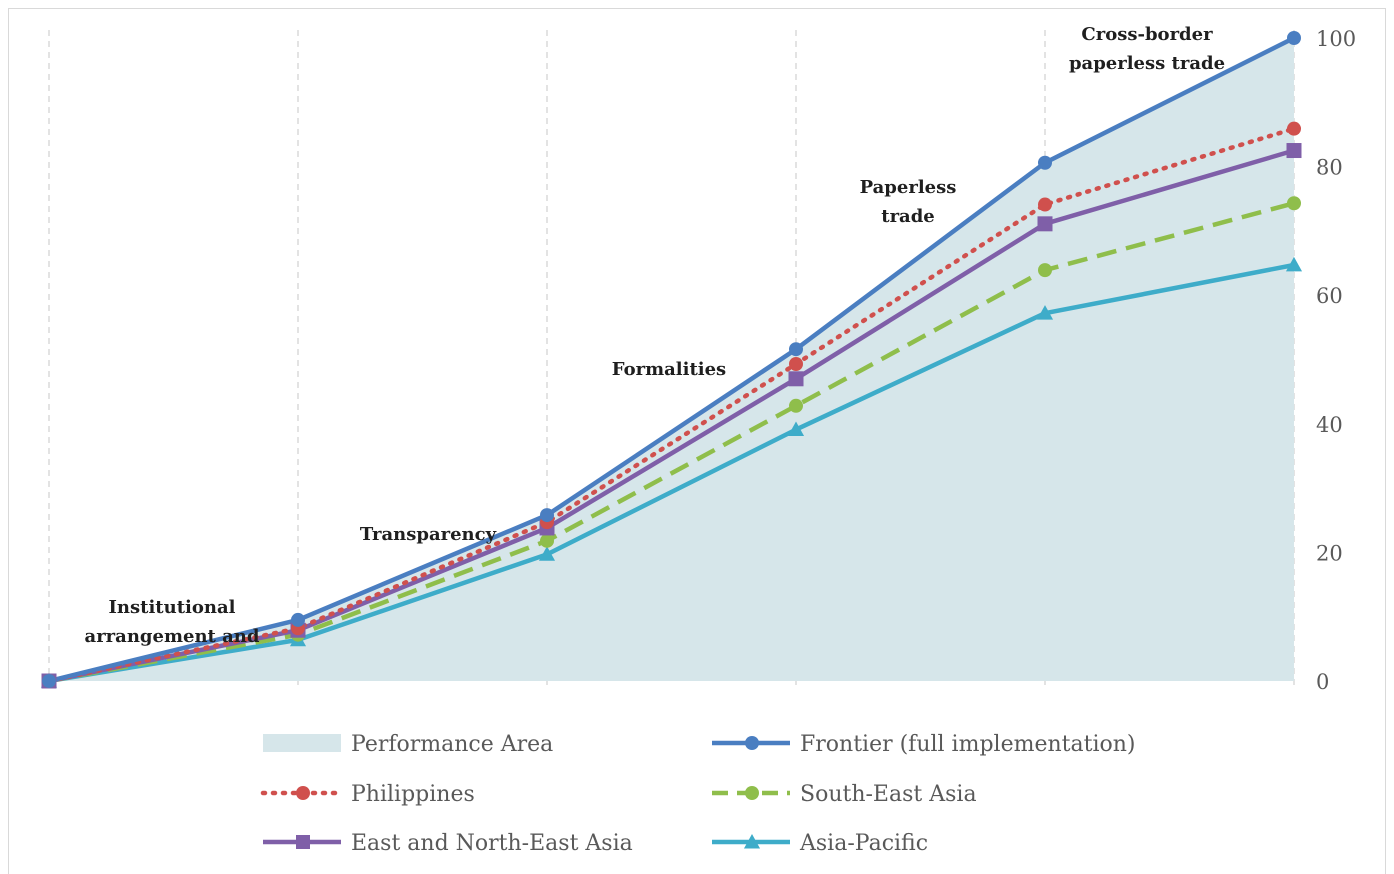 This screenshot has height=874, width=1394. Describe the element at coordinates (888, 794) in the screenshot. I see `legend-label: South-East Asia` at that location.